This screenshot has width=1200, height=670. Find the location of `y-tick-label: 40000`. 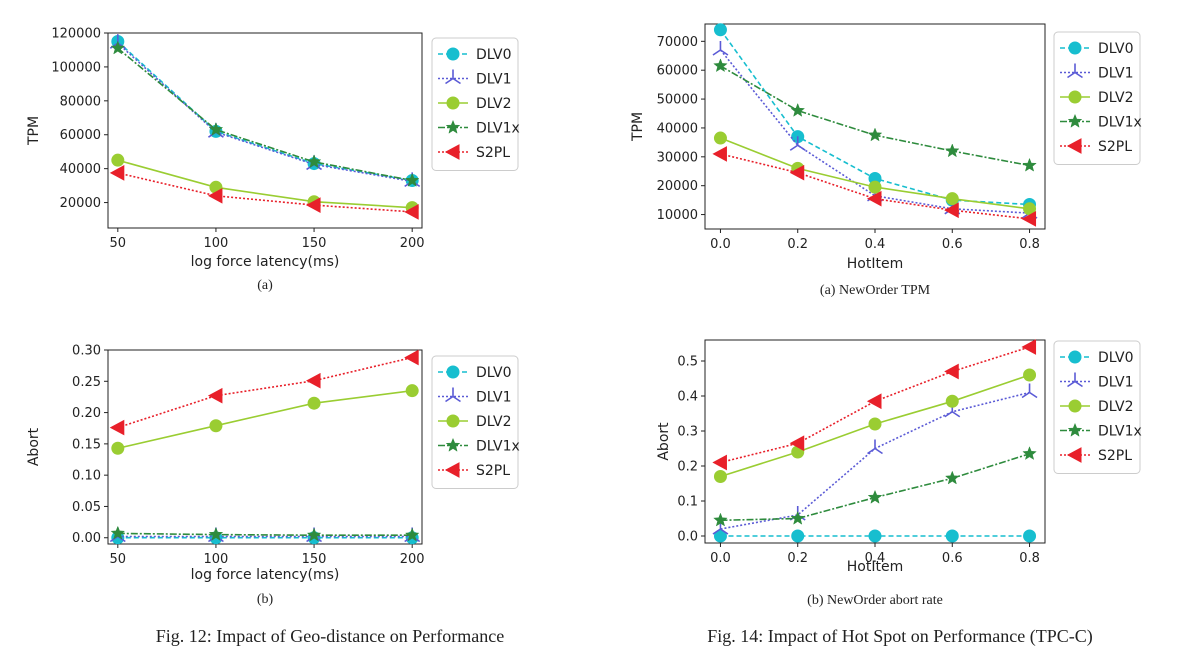

y-tick-label: 40000 is located at coordinates (677, 128).